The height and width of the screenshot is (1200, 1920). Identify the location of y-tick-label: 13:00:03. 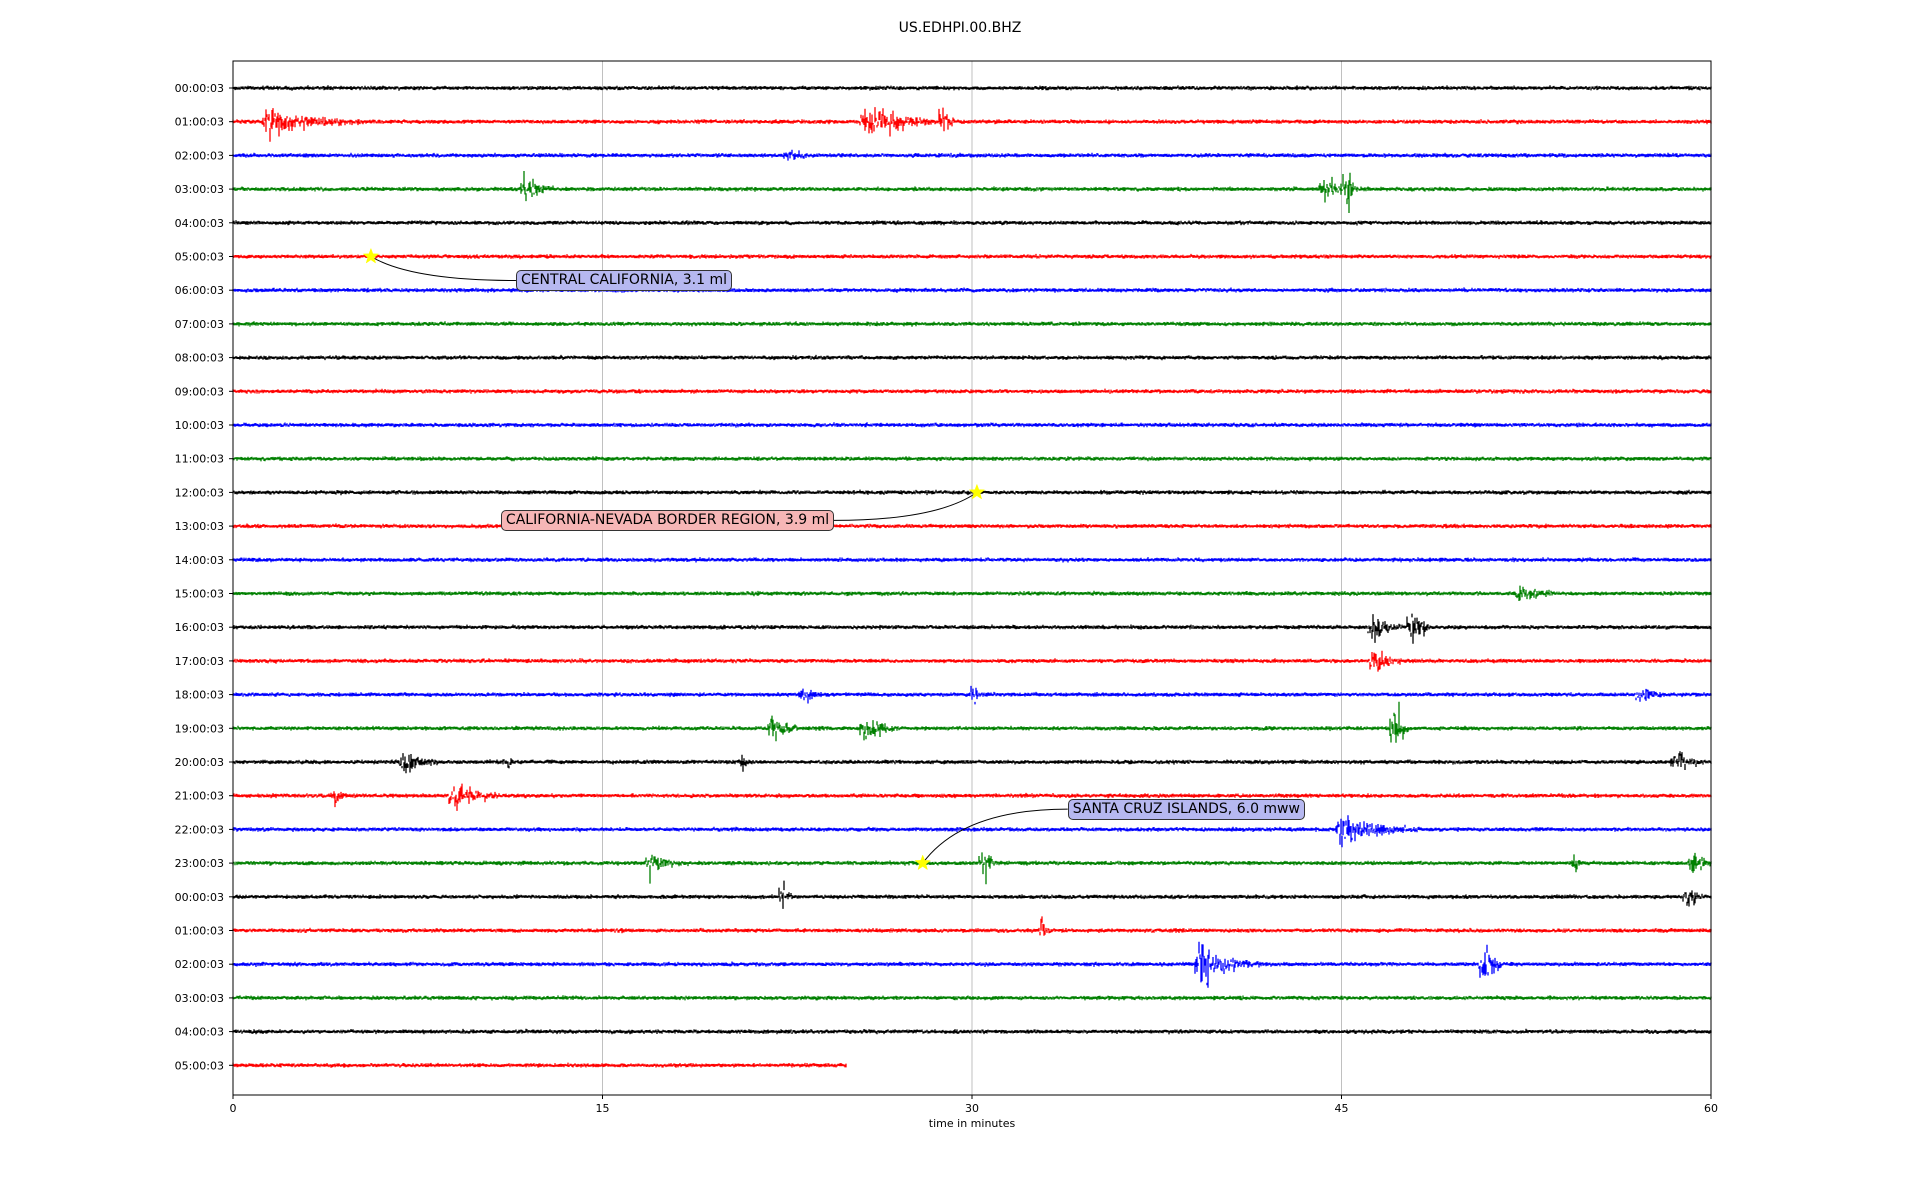
(199, 526).